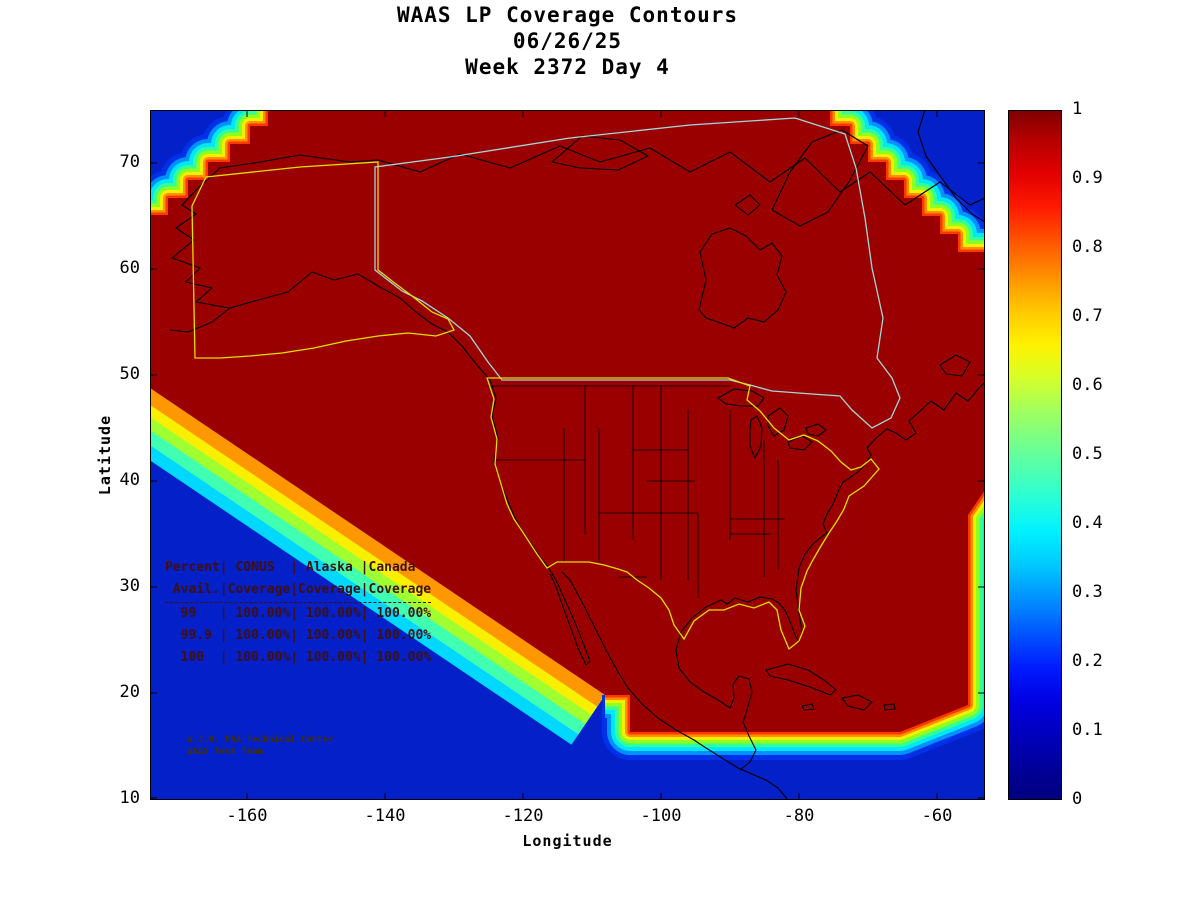 The image size is (1200, 900). What do you see at coordinates (567, 67) in the screenshot?
I see `plot-week-day: Week 2372 Day 4` at bounding box center [567, 67].